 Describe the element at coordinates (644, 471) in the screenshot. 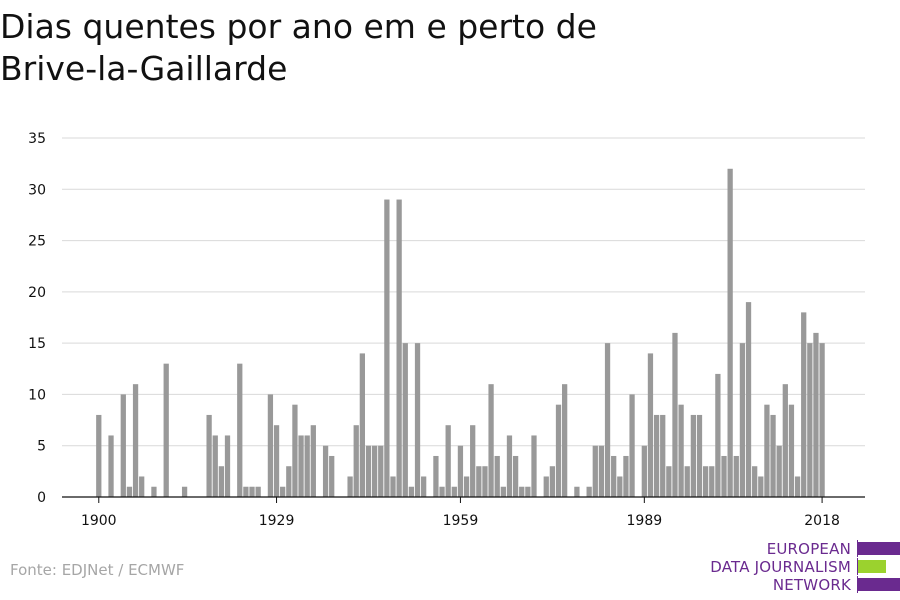

I see `bar-1989` at that location.